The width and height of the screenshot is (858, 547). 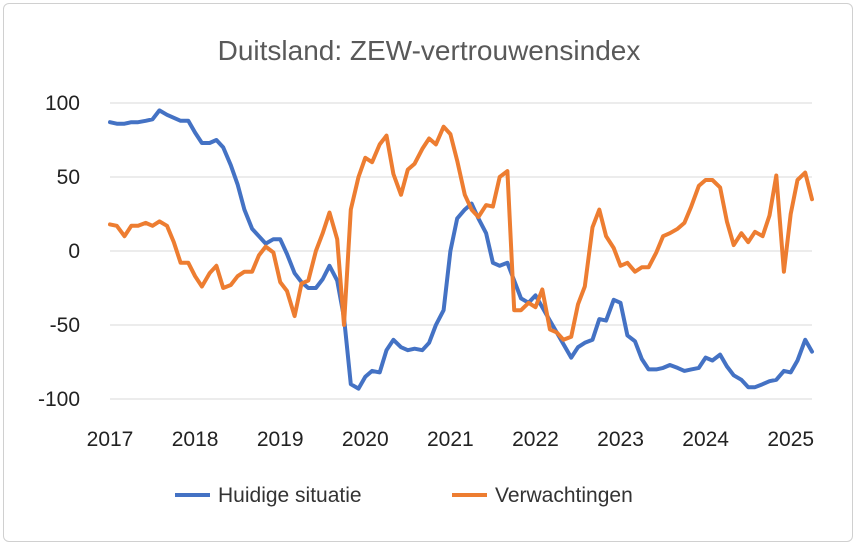 I want to click on x-tick-label: 2024, so click(x=705, y=439).